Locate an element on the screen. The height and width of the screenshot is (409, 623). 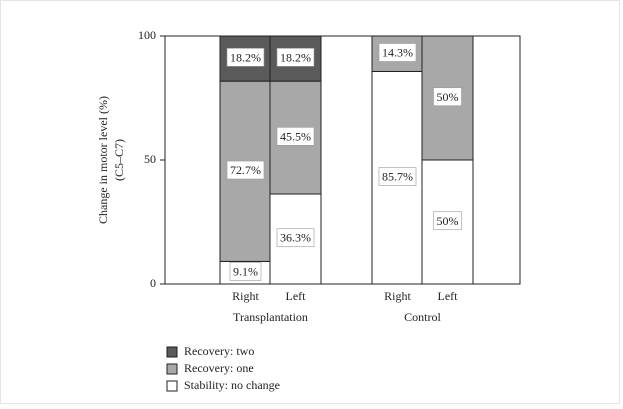
value-label: 72.7% is located at coordinates (245, 170).